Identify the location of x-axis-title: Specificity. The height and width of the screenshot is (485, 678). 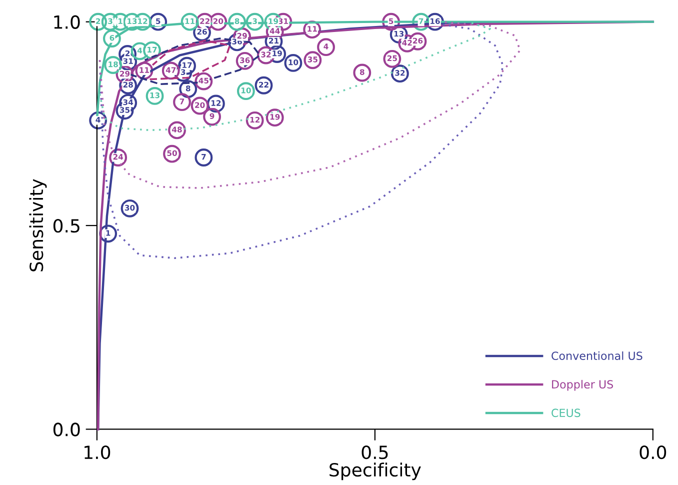
(375, 471).